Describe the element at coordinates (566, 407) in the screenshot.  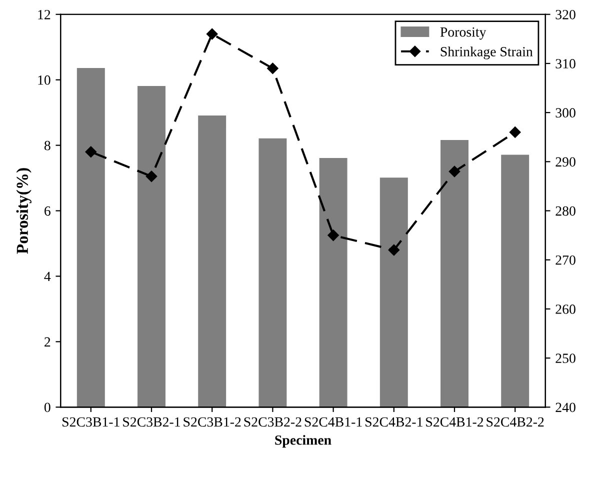
I see `y2-tick-label: 240` at that location.